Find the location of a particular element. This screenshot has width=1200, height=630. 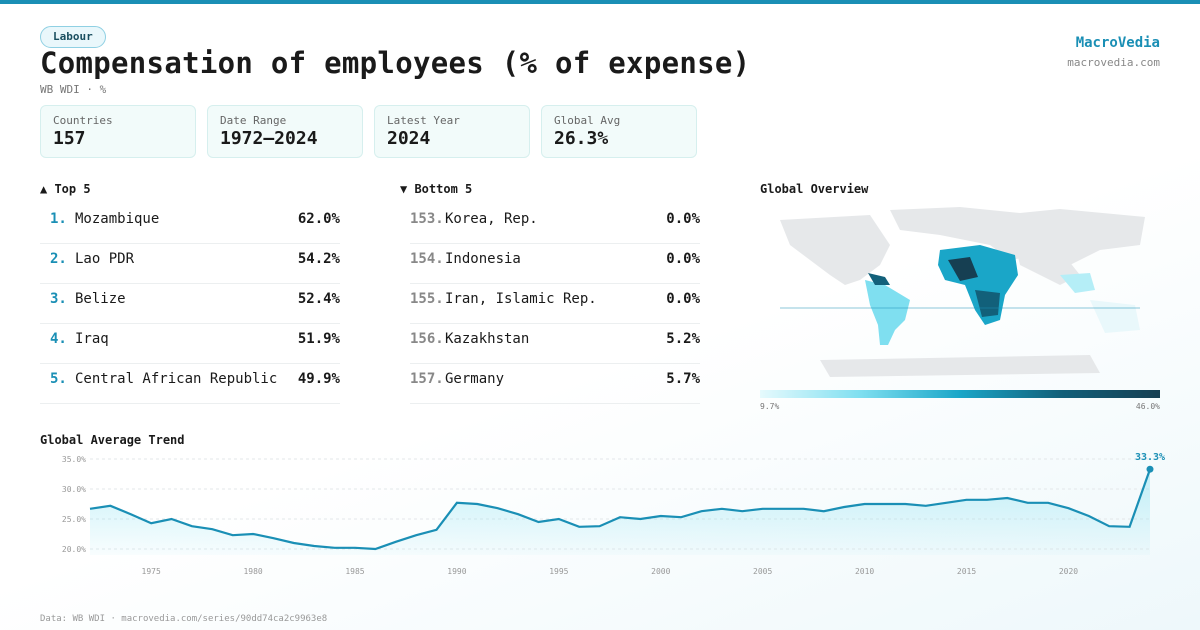

rank: 3. is located at coordinates (58, 299).